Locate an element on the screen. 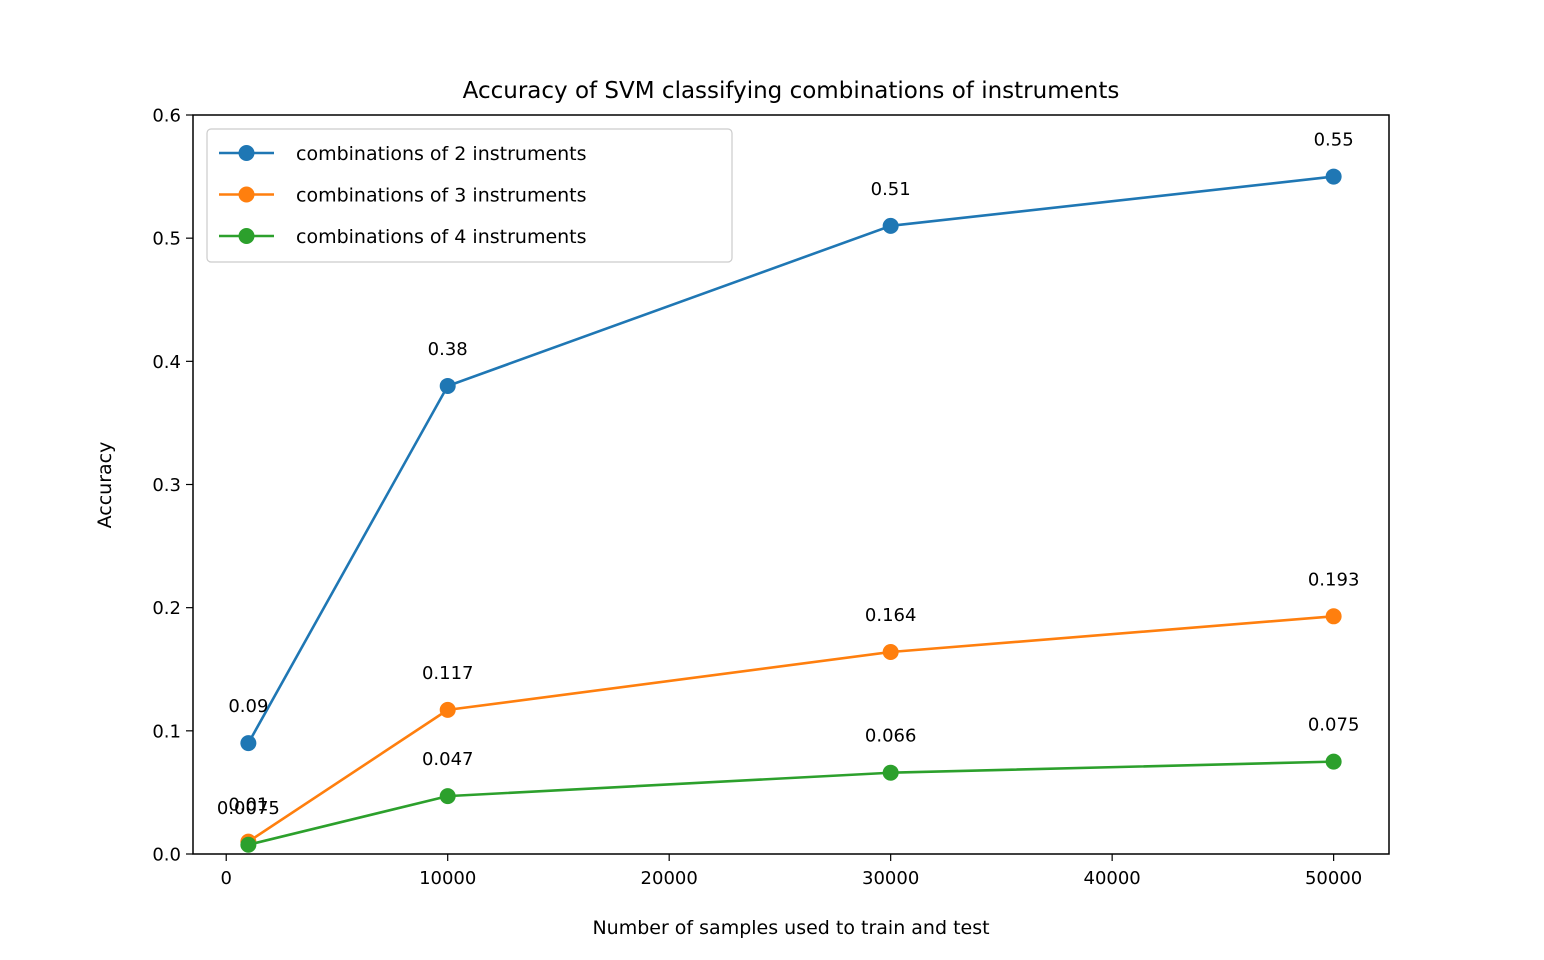  series-3: 0.0075 0.047 0.066 0.075 is located at coordinates (788, 784).